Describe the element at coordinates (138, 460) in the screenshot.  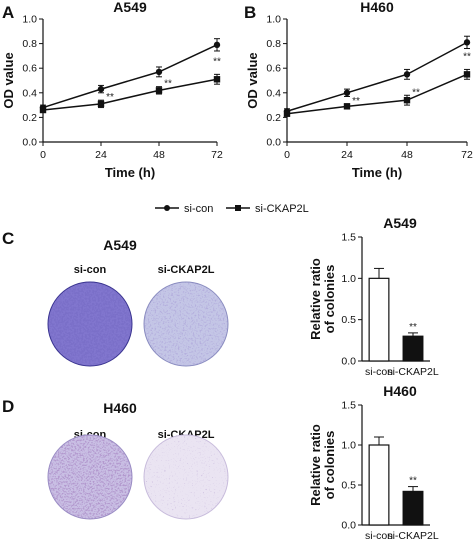
I see `colony-images-h460: H460 si-con si-CKAP2L` at that location.